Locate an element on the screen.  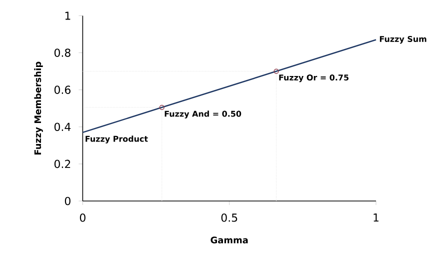
y-tick-label: 0.6 is located at coordinates (62, 90).